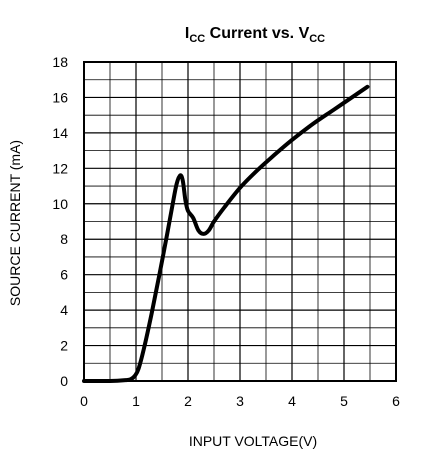 Image resolution: width=431 pixels, height=451 pixels. What do you see at coordinates (60, 204) in the screenshot?
I see `y-tick-label: 10` at bounding box center [60, 204].